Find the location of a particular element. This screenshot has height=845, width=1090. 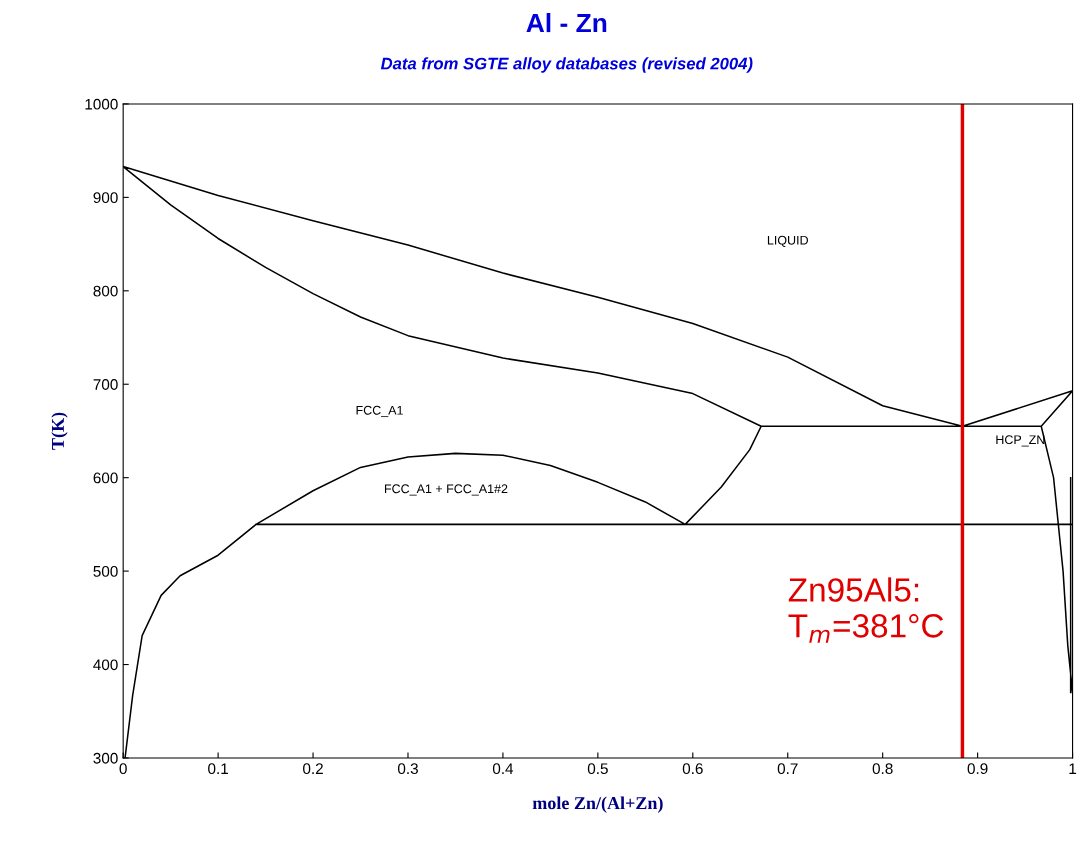

x-tick-label: 0.1 is located at coordinates (218, 769).